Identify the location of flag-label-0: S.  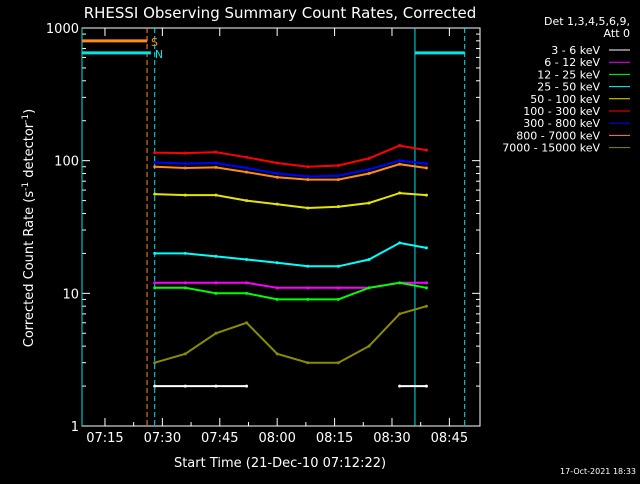
(154, 42).